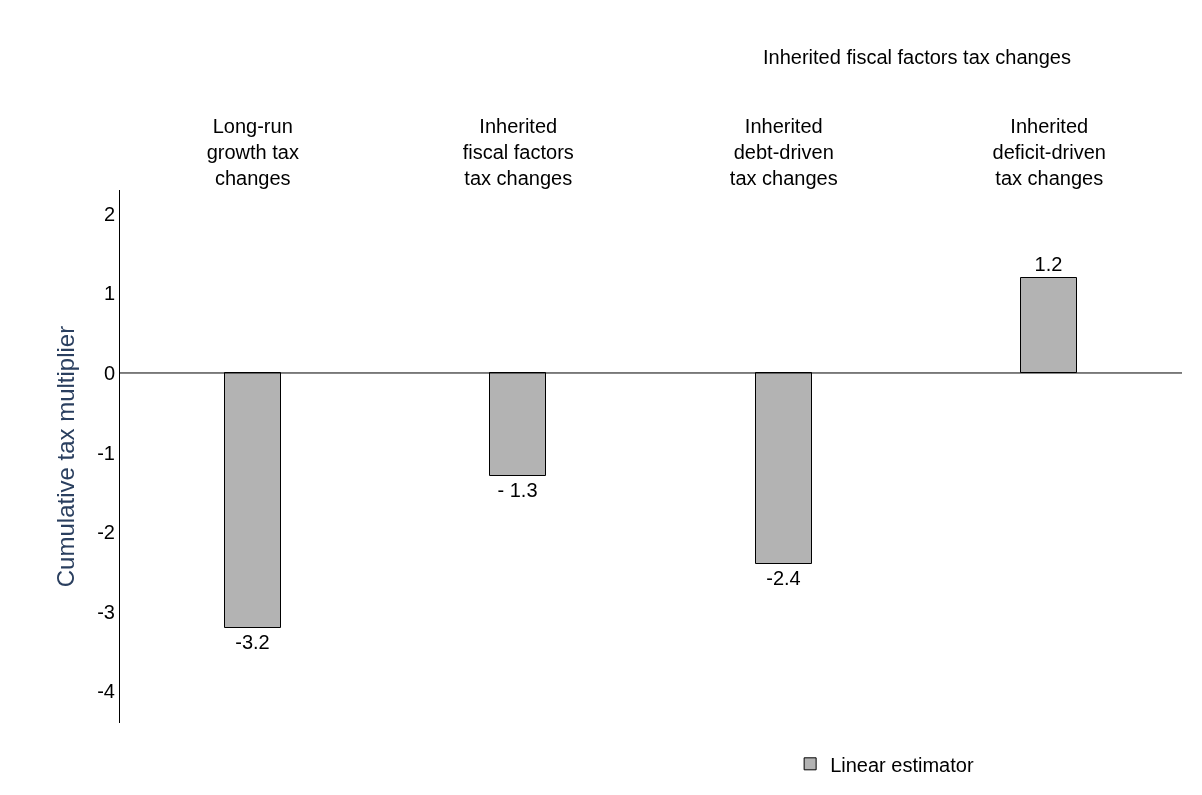 Image resolution: width=1202 pixels, height=795 pixels. I want to click on x-tick-label: Inherited deficit-driven tax changes, so click(1049, 152).